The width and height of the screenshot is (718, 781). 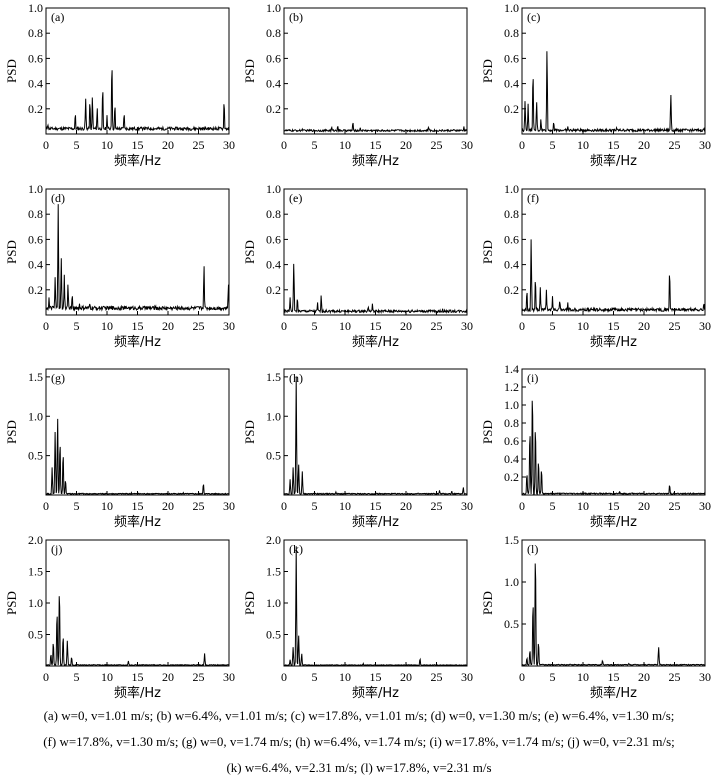 What do you see at coordinates (595, 266) in the screenshot?
I see `chart-panel-6: 0 5 10 15 20 25 30 0.2 0.4 0.6 0.8 1.0 频率/Hz PSD (f)` at bounding box center [595, 266].